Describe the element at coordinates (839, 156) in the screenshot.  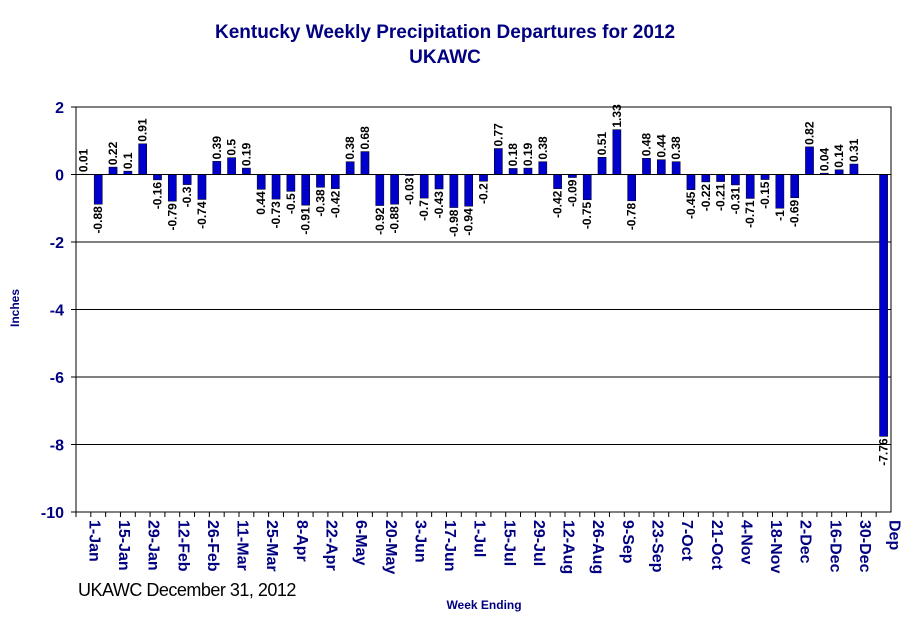
I see `data-label: 0.14` at that location.